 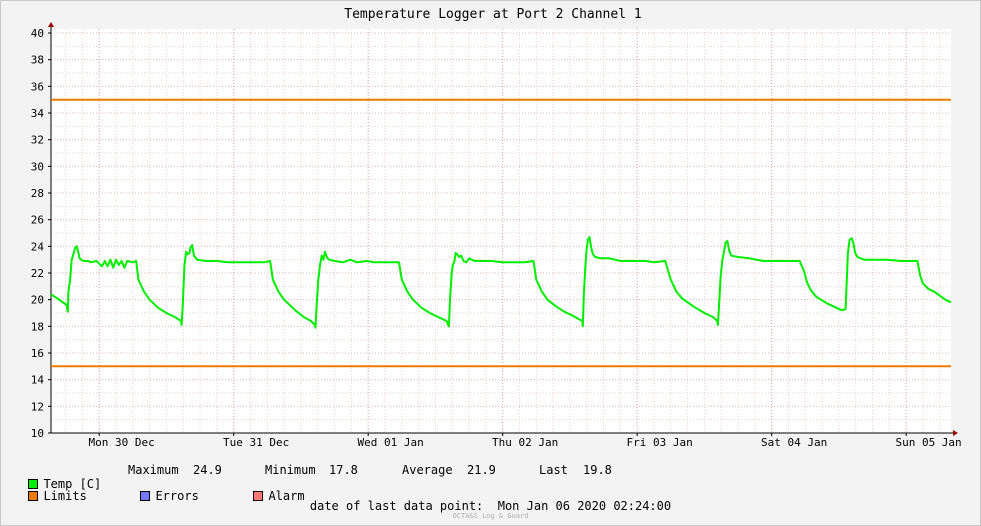 What do you see at coordinates (553, 470) in the screenshot?
I see `legend-last-label: Last` at bounding box center [553, 470].